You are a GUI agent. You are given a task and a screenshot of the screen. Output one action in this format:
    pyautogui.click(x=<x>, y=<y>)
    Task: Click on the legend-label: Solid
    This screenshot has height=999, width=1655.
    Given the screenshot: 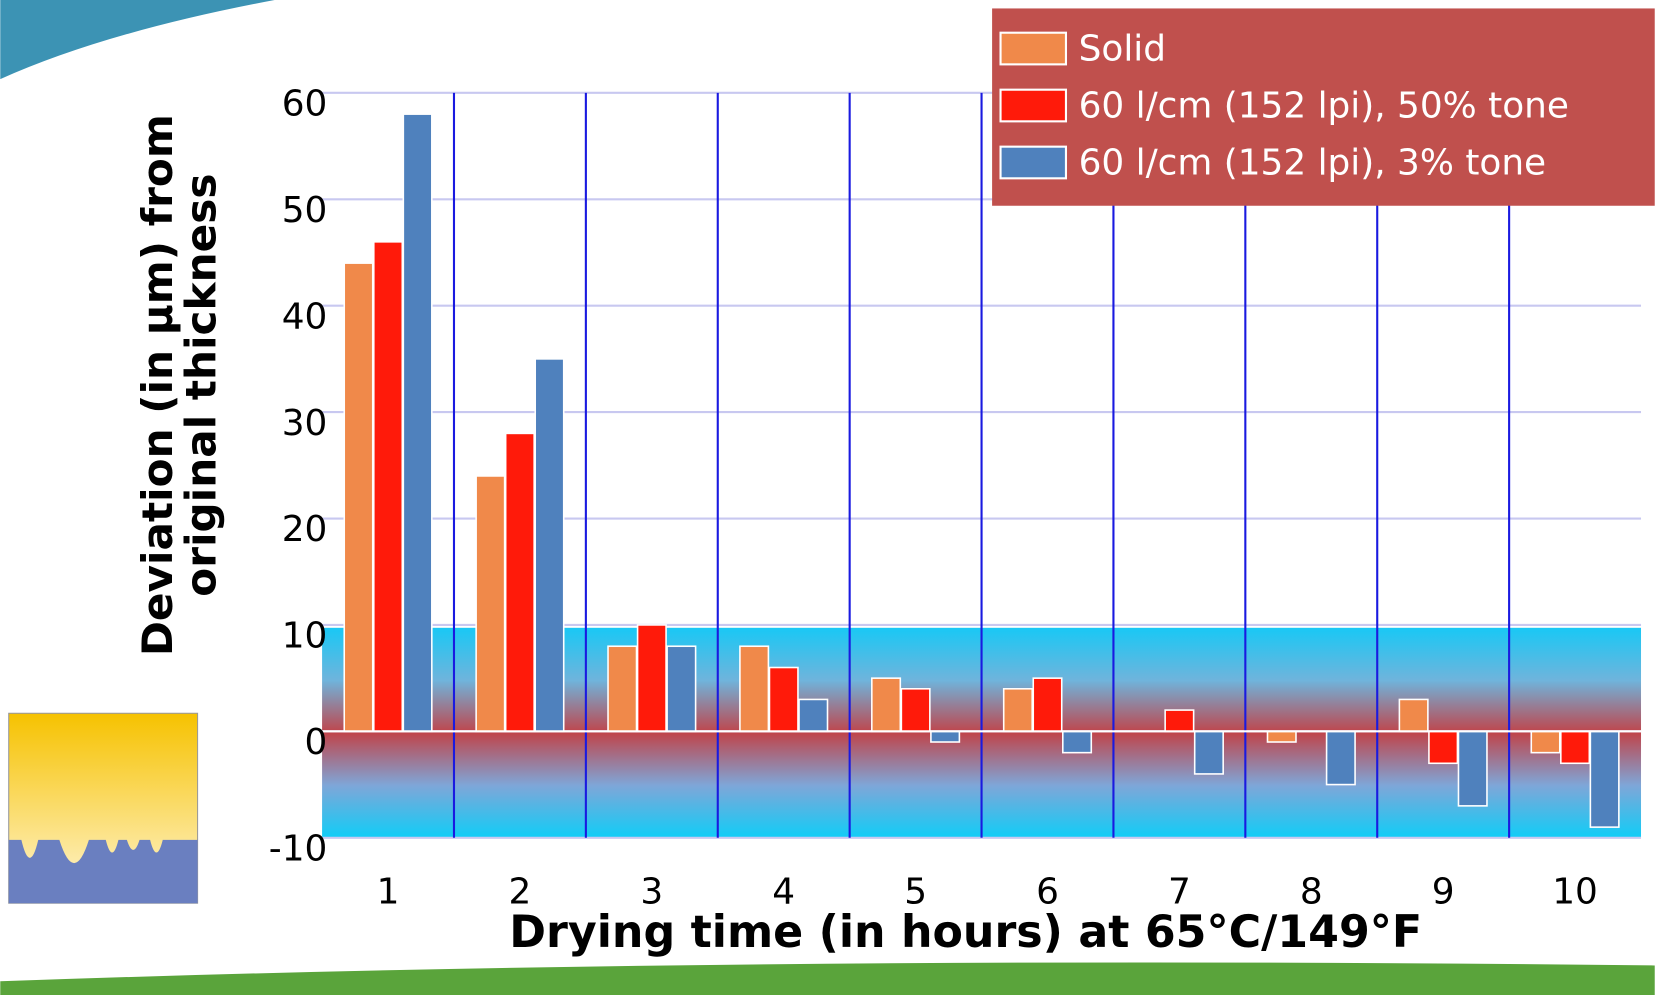 What is the action you would take?
    pyautogui.click(x=1122, y=49)
    